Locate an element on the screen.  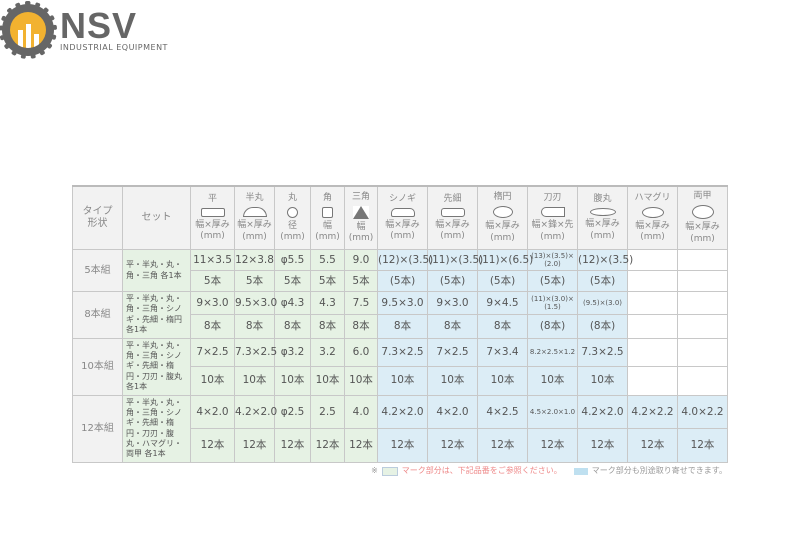
size-cell: 9.0 is located at coordinates (361, 260).